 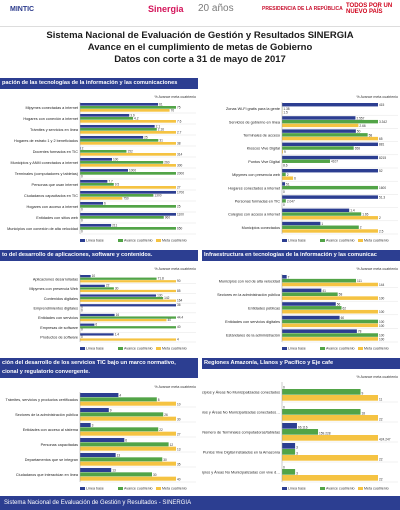 What do you see at coordinates (285, 152) in the screenshot?
I see `data-label: 9` at bounding box center [285, 152].